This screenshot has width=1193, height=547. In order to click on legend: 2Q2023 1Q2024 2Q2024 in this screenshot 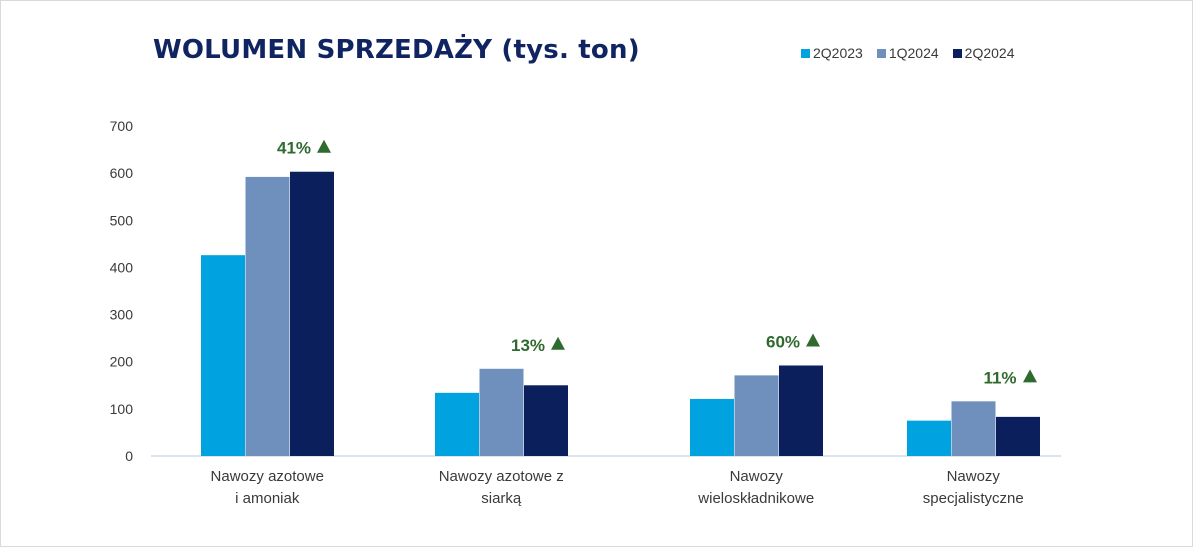, I will do `click(907, 53)`.